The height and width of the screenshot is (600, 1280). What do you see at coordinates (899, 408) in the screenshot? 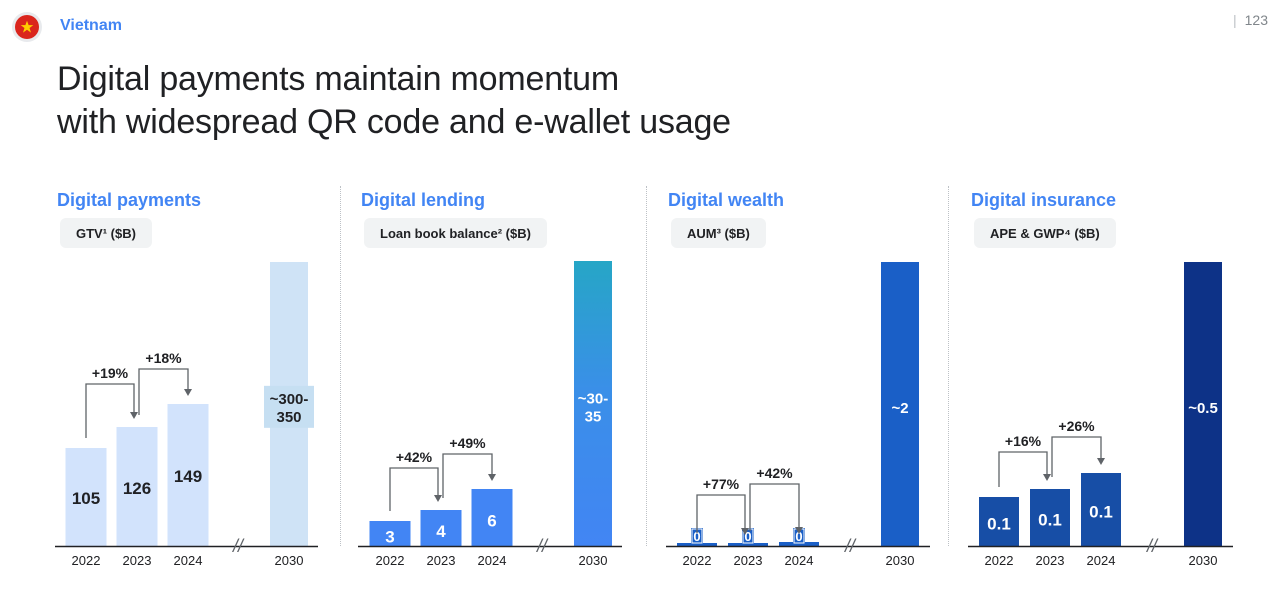
I see `value-label: ~2` at bounding box center [899, 408].